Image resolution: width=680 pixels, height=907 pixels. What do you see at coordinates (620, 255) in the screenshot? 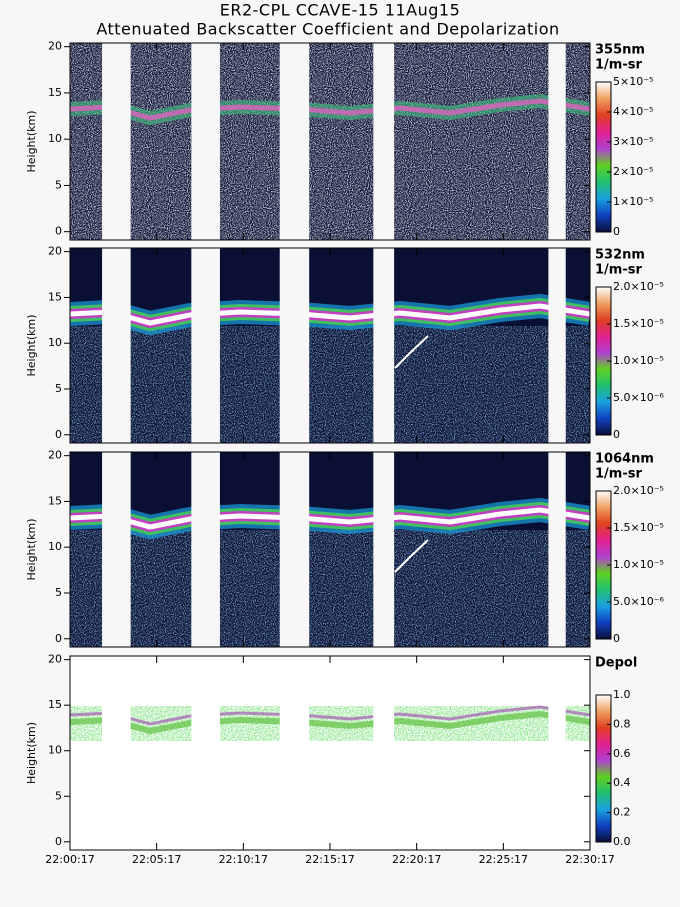
I see `colorbar-label: 532nm` at bounding box center [620, 255].